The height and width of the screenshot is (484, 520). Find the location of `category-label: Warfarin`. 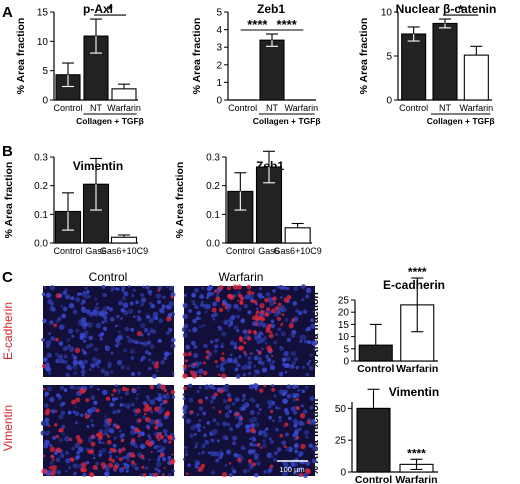

category-label: Warfarin is located at coordinates (416, 479).